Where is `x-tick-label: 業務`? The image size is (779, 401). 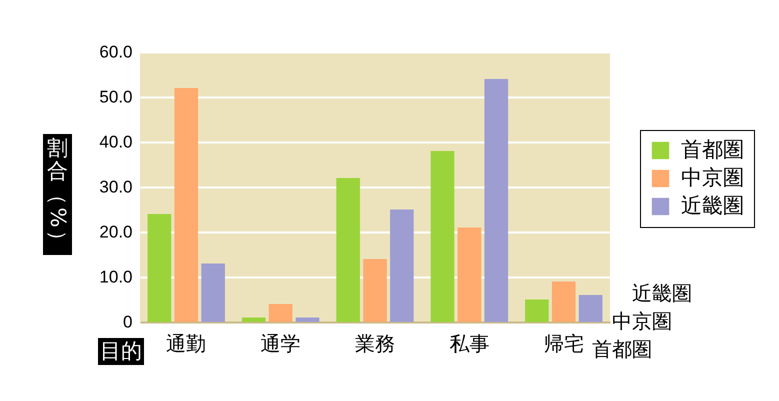
x-tick-label: 業務 is located at coordinates (375, 344).